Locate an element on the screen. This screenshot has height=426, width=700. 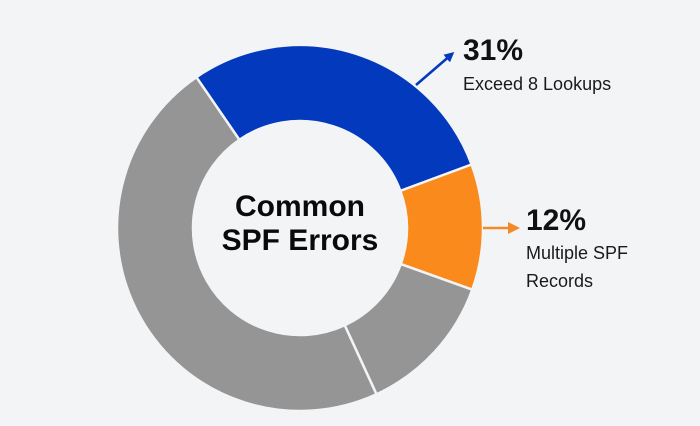
center-title-line1: Common is located at coordinates (300, 206).